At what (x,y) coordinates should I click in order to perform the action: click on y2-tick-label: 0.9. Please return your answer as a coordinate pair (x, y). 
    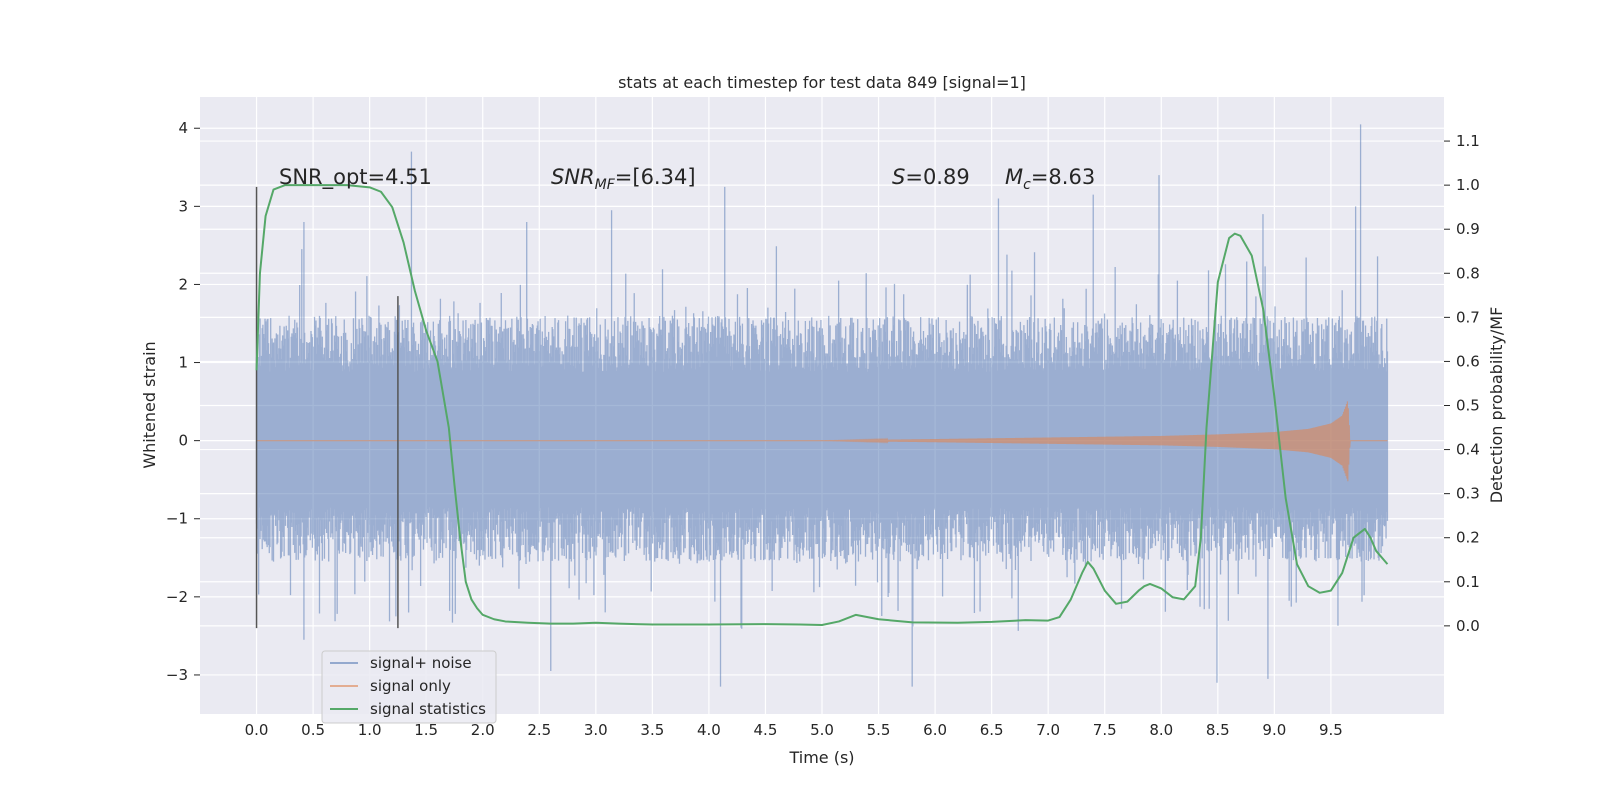
    Looking at the image, I should click on (1468, 229).